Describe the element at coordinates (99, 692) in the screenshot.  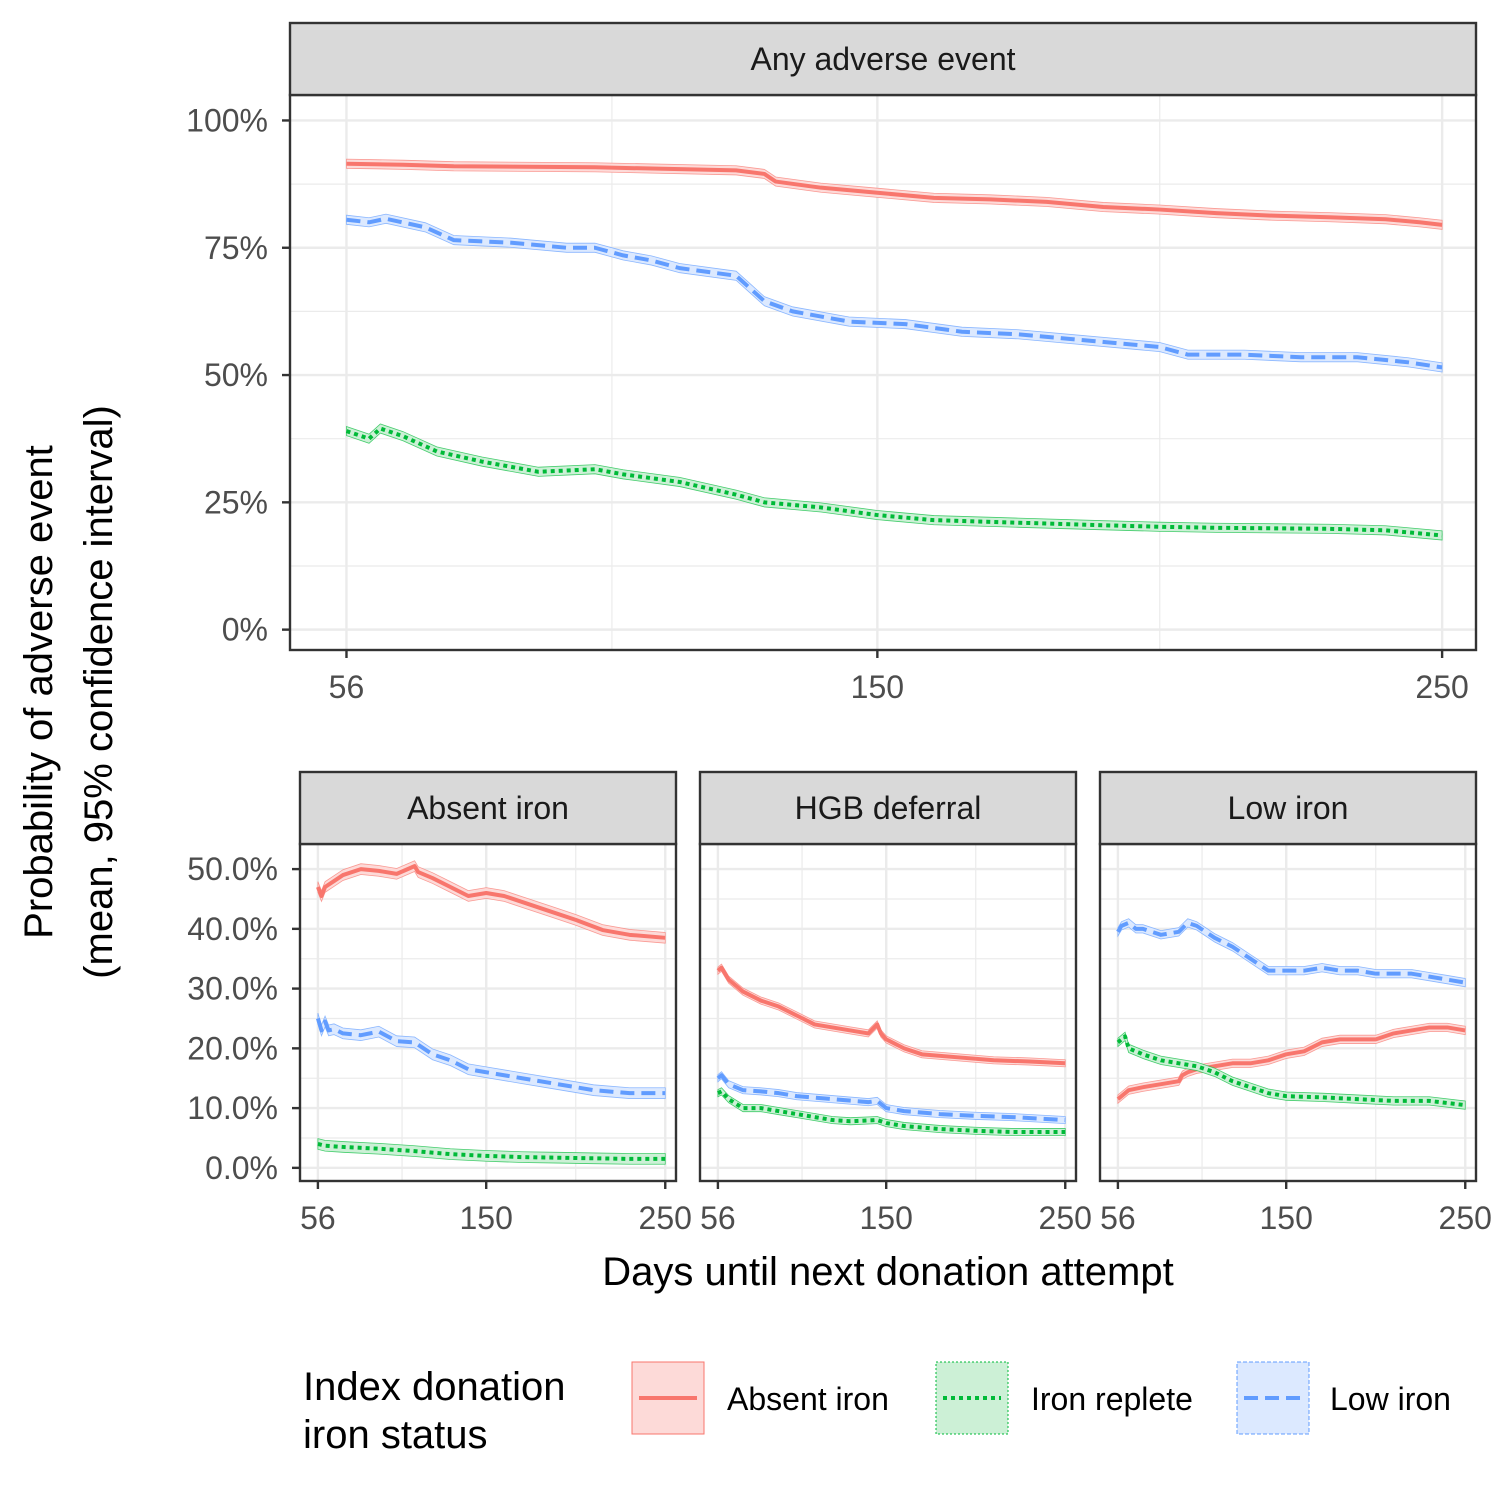
I see `y-axis-title-line2: (mean, 95% confidence interval)` at that location.